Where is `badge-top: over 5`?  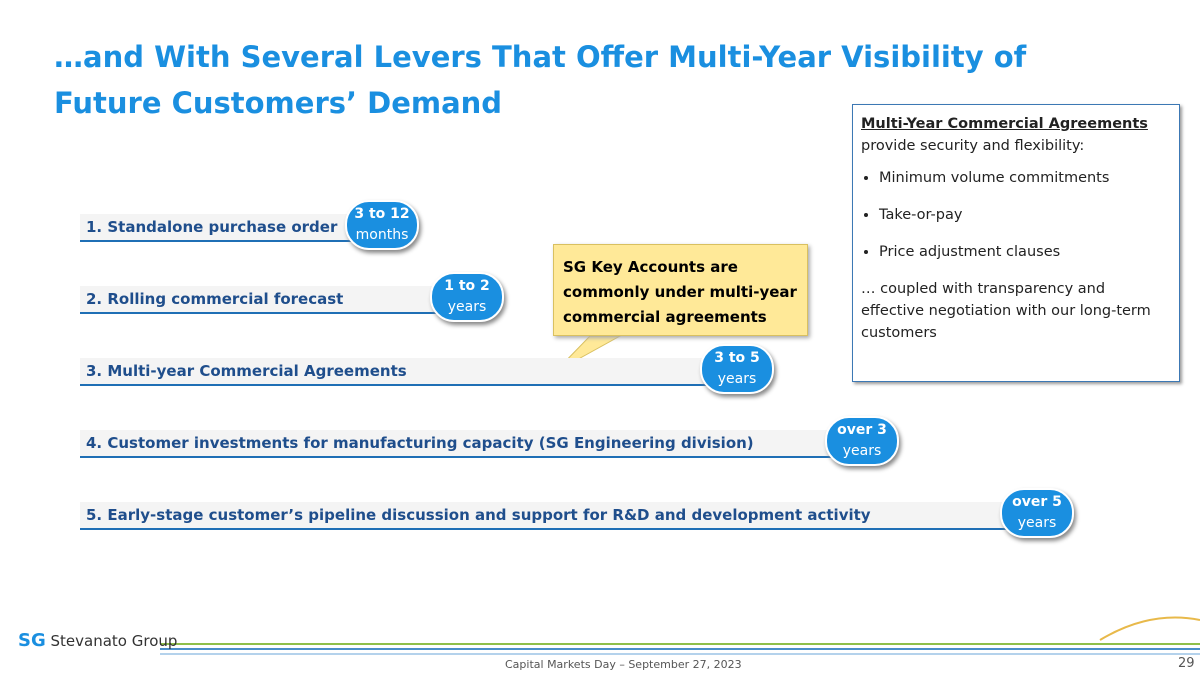
badge-top: over 5 is located at coordinates (1037, 502).